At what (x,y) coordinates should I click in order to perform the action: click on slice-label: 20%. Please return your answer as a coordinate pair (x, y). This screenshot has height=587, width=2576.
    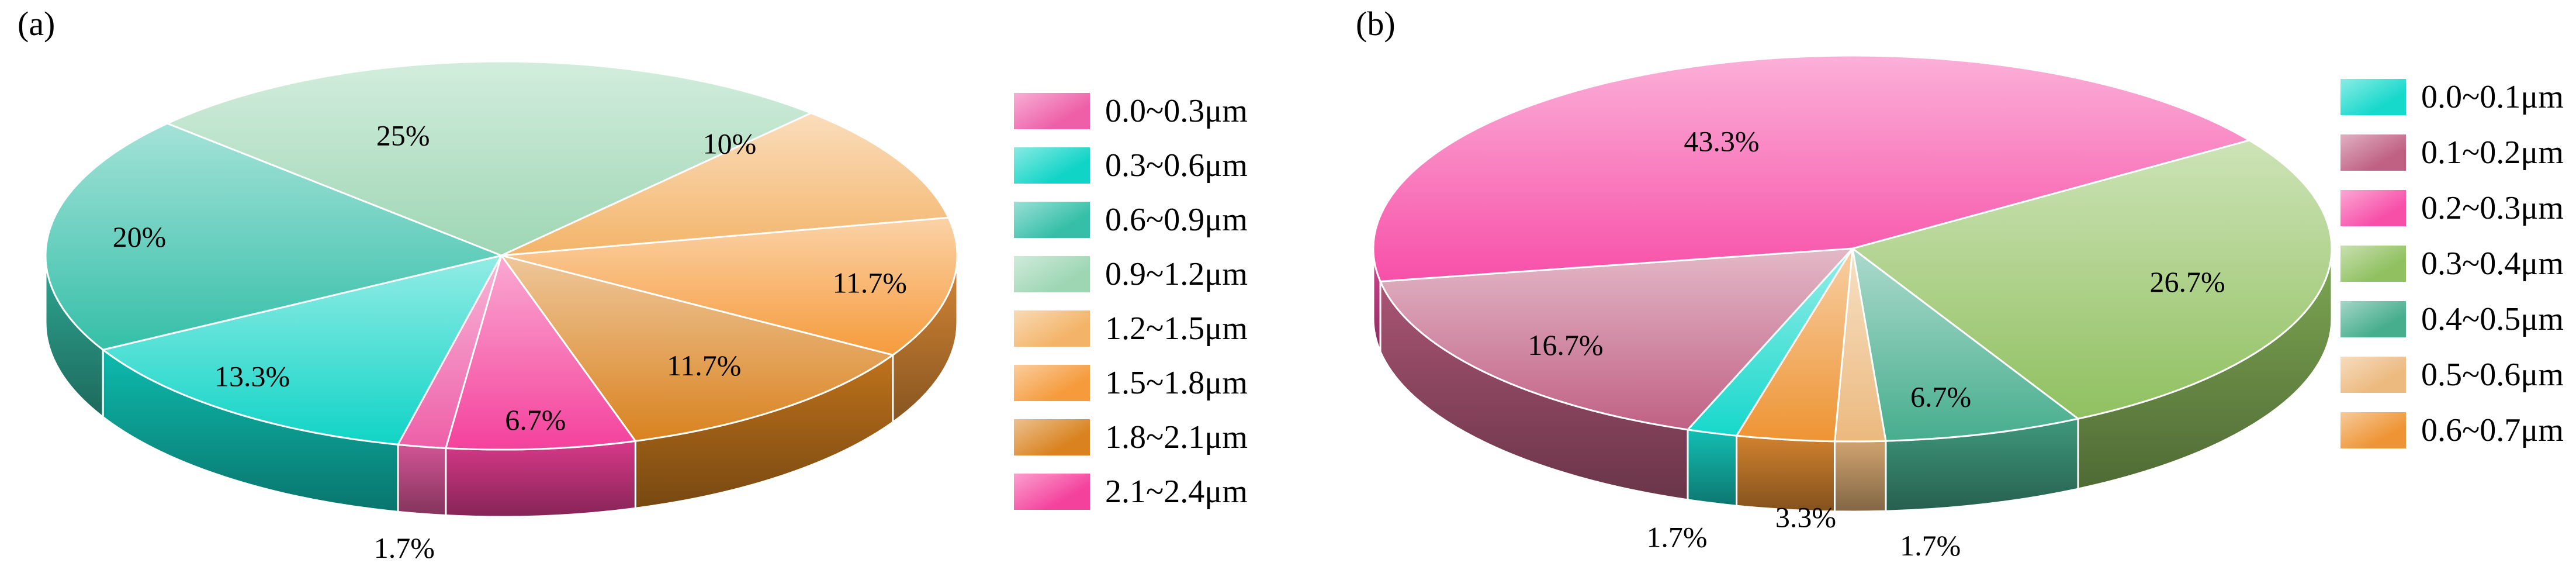
    Looking at the image, I should click on (140, 236).